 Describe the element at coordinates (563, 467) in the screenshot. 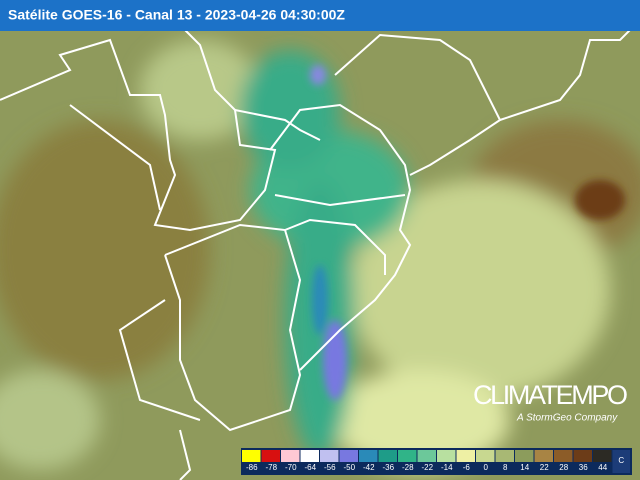

I see `legend-label: 28` at that location.